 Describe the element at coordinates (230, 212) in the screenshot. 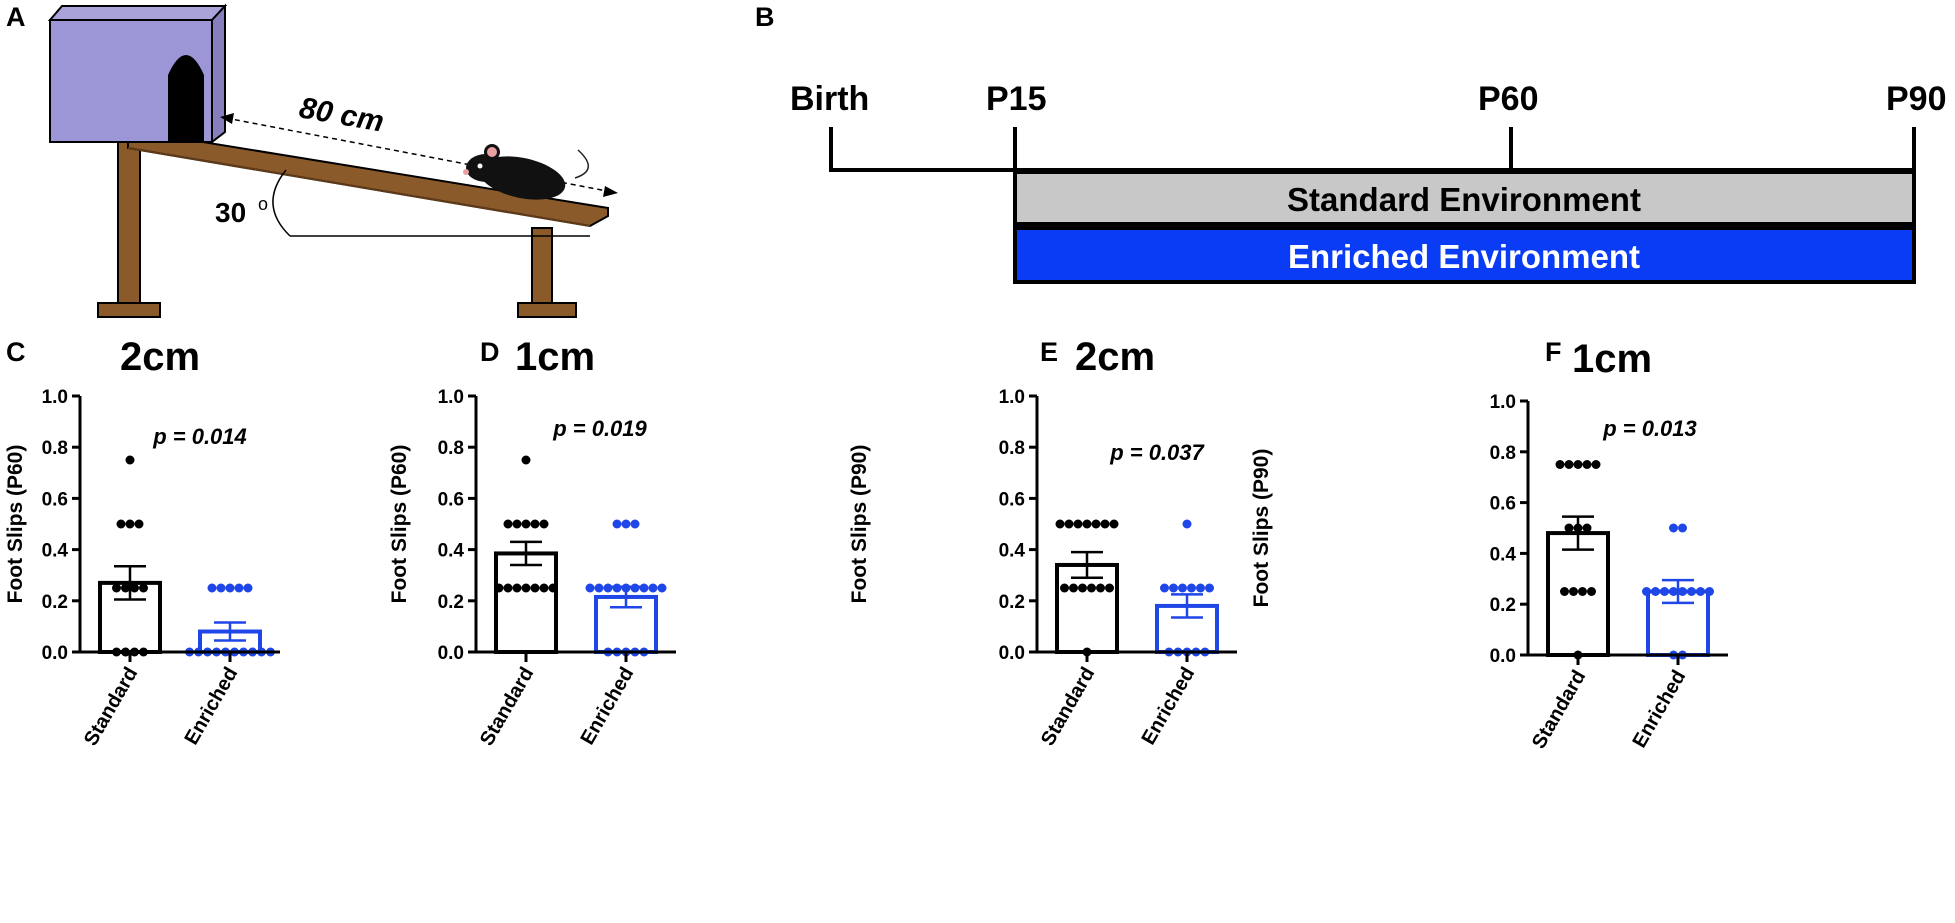

I see `angle-value: 30` at that location.